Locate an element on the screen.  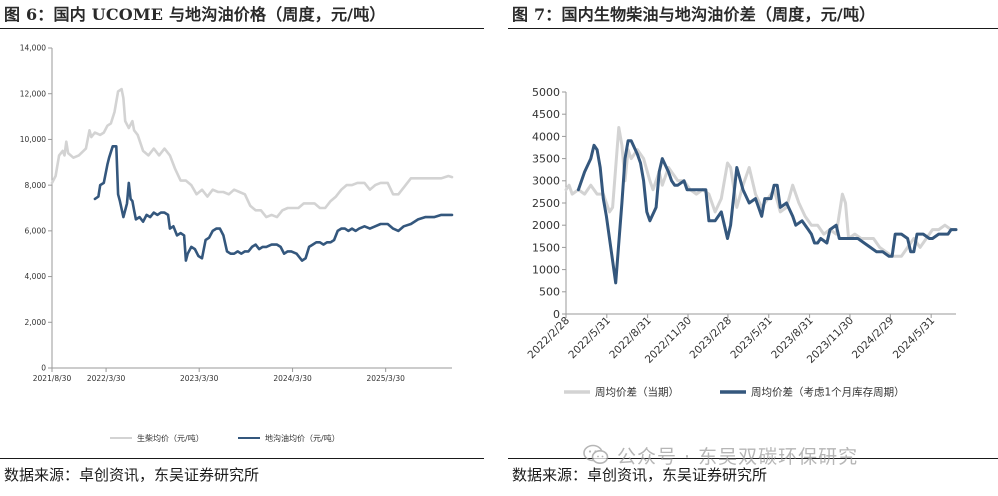
y-tick-label: 1000 is located at coordinates (546, 269).